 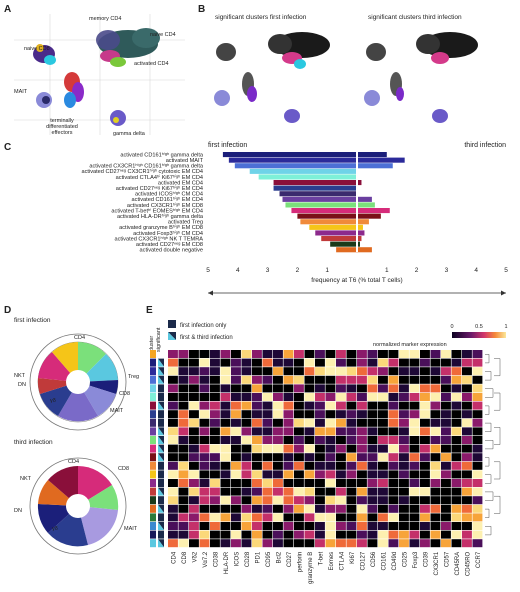 What do you see at coordinates (168, 233) in the screenshot?
I see `bar-label: activated Foxp3ʰⁱᵍʰ CM CD4` at bounding box center [168, 233].